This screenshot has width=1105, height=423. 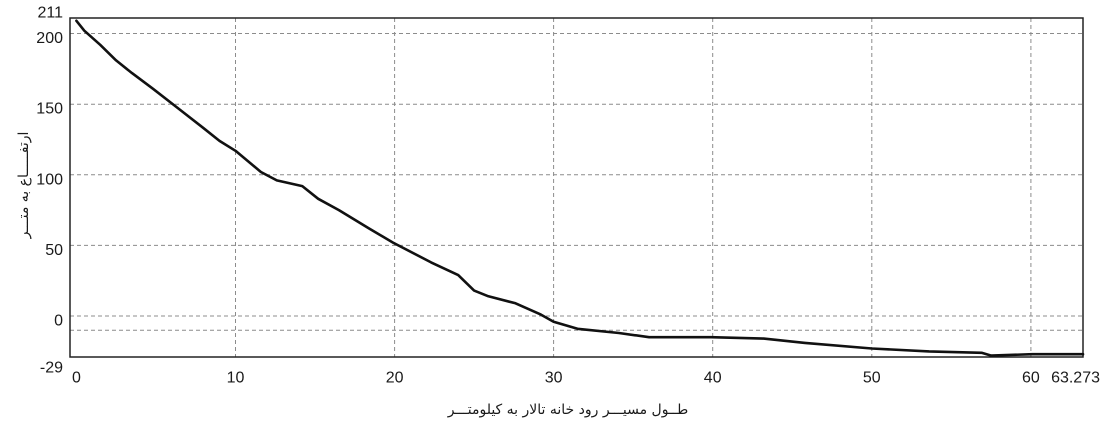 I want to click on x-tick-label: 63.273, so click(x=1075, y=378).